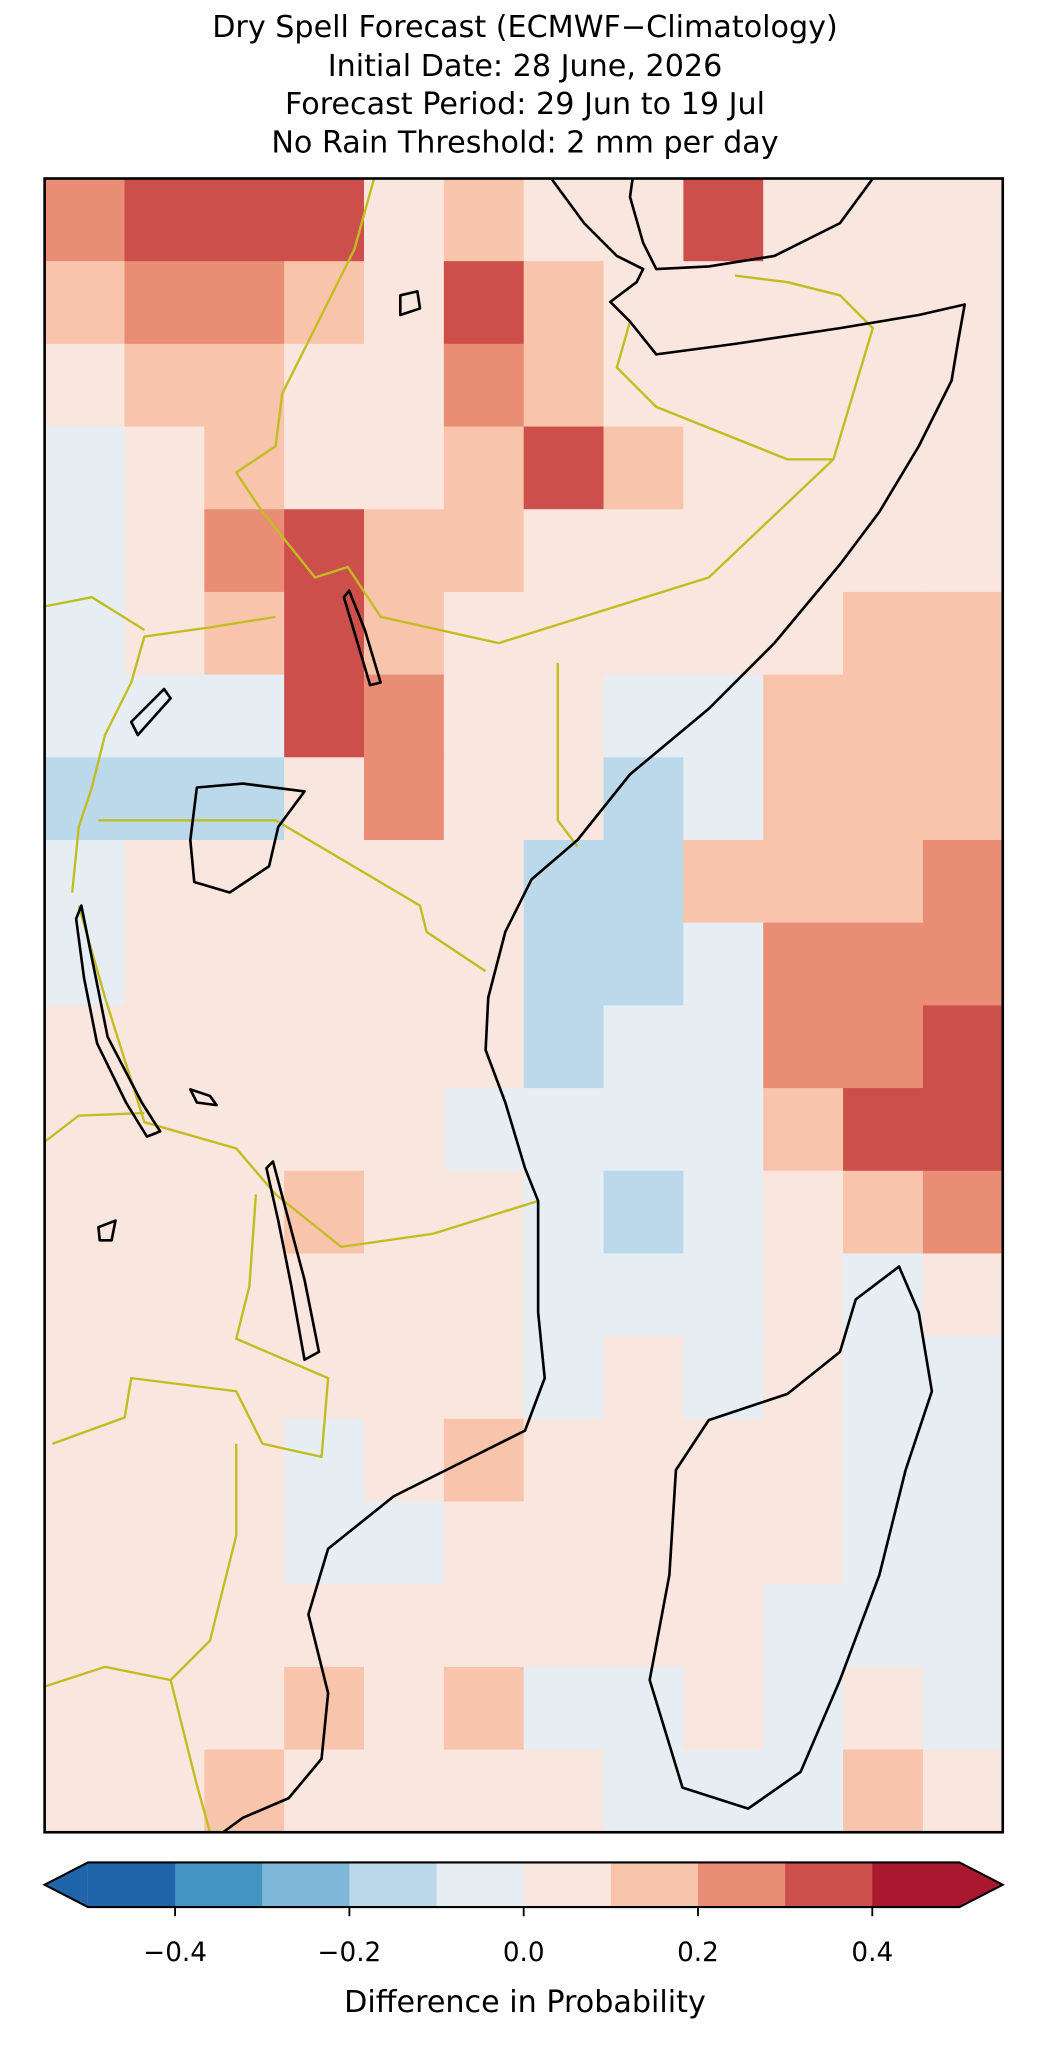  Describe the element at coordinates (524, 1914) in the screenshot. I see `colorbar: −0.4 −0.2 0.0 0.2 0.4` at that location.